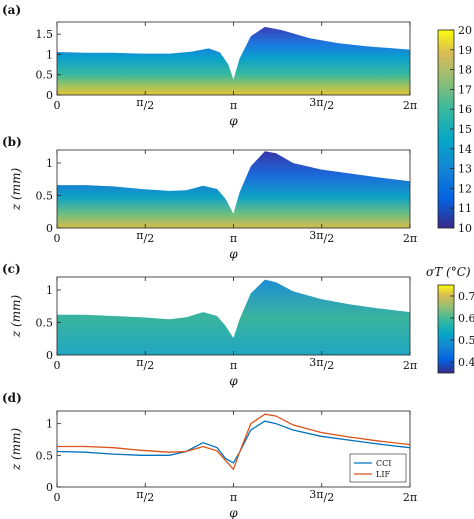 This screenshot has width=474, height=519. Describe the element at coordinates (12, 398) in the screenshot. I see `panel-label: (d)` at that location.